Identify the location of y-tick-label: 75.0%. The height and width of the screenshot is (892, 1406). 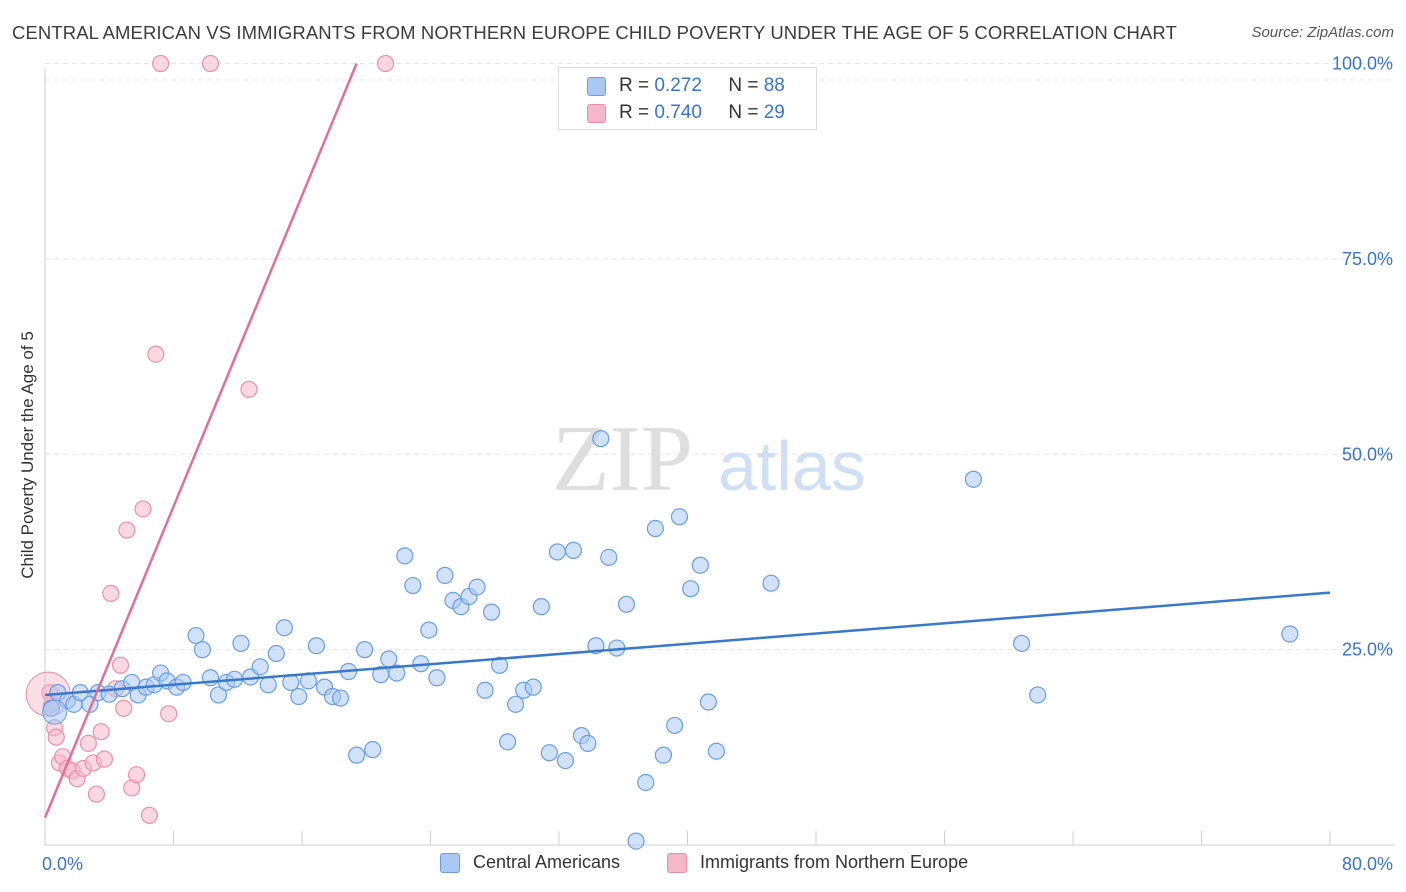
(1367, 259).